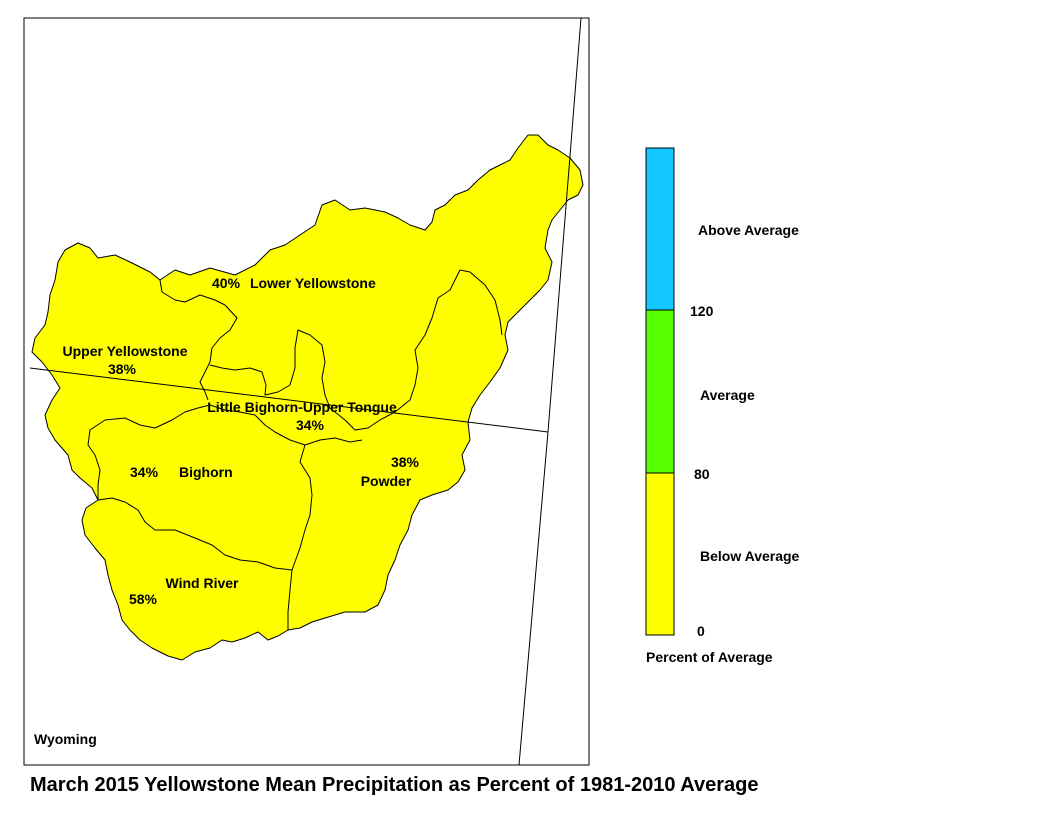 The width and height of the screenshot is (1056, 816). Describe the element at coordinates (660, 554) in the screenshot. I see `legend-swatch-below` at that location.